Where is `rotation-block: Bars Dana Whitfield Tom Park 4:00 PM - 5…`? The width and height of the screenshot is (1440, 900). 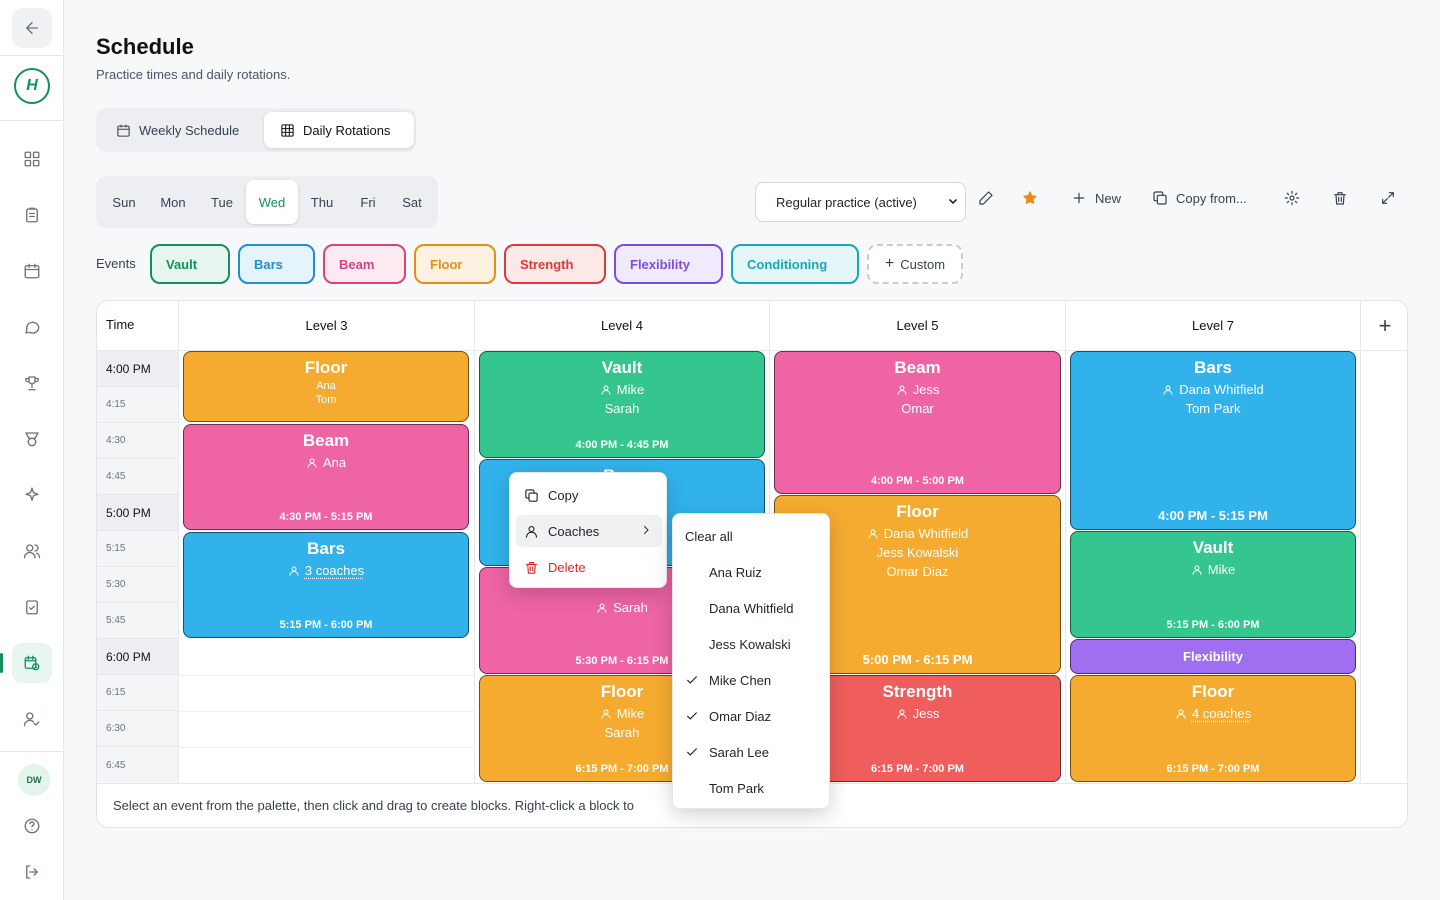
rotation-block: Bars Dana Whitfield Tom Park 4:00 PM - 5… is located at coordinates (1213, 440).